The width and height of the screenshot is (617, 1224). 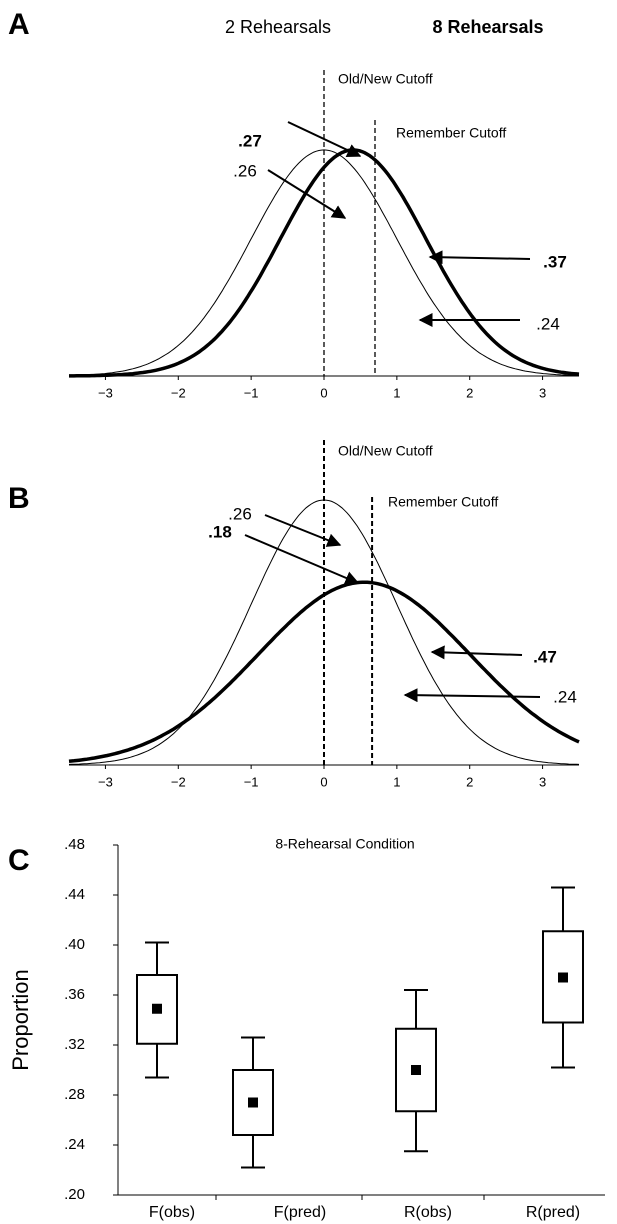 I want to click on panel-letter: A, so click(x=19, y=24).